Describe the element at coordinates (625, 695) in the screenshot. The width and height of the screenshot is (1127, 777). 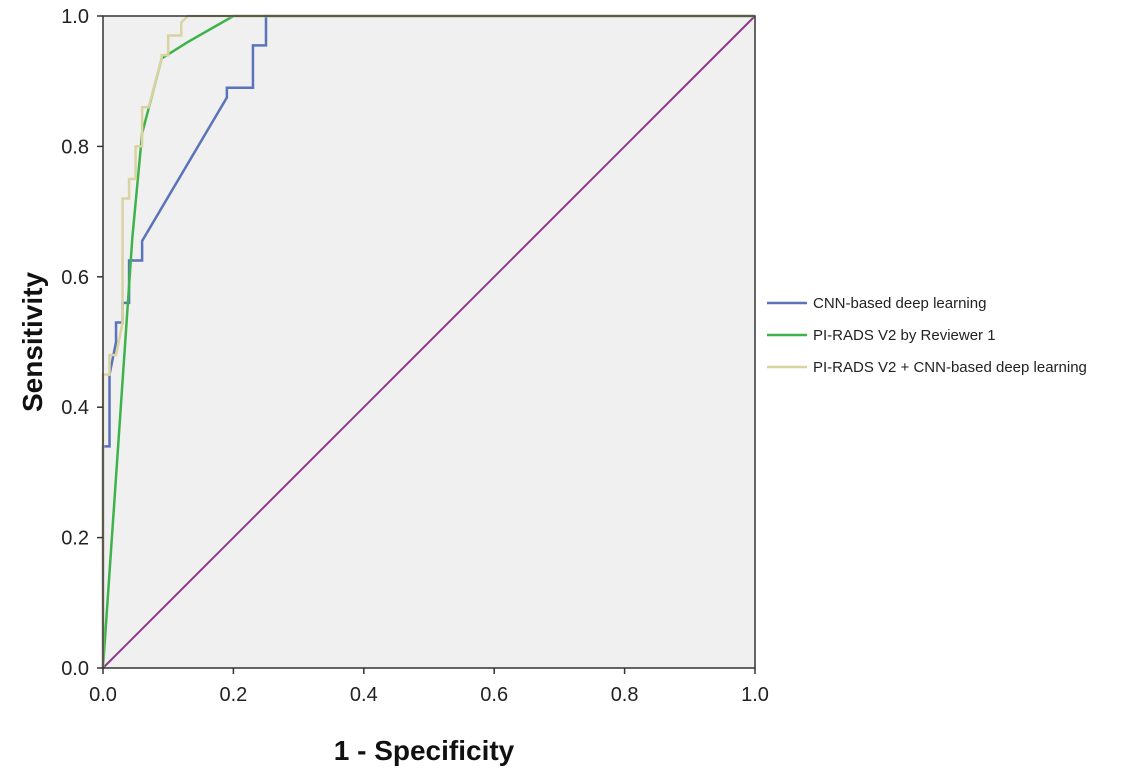
I see `x-tick-label: 0.8` at that location.